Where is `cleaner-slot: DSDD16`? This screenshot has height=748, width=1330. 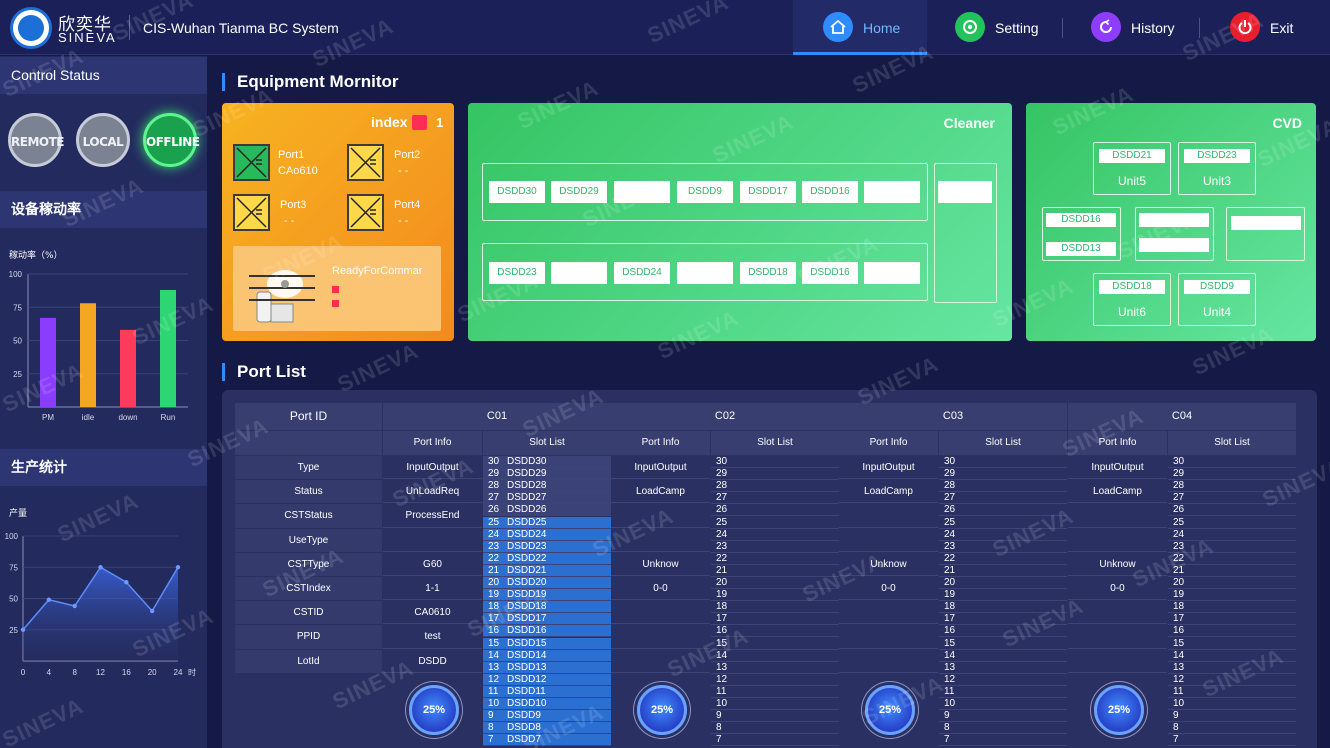 cleaner-slot: DSDD16 is located at coordinates (830, 192).